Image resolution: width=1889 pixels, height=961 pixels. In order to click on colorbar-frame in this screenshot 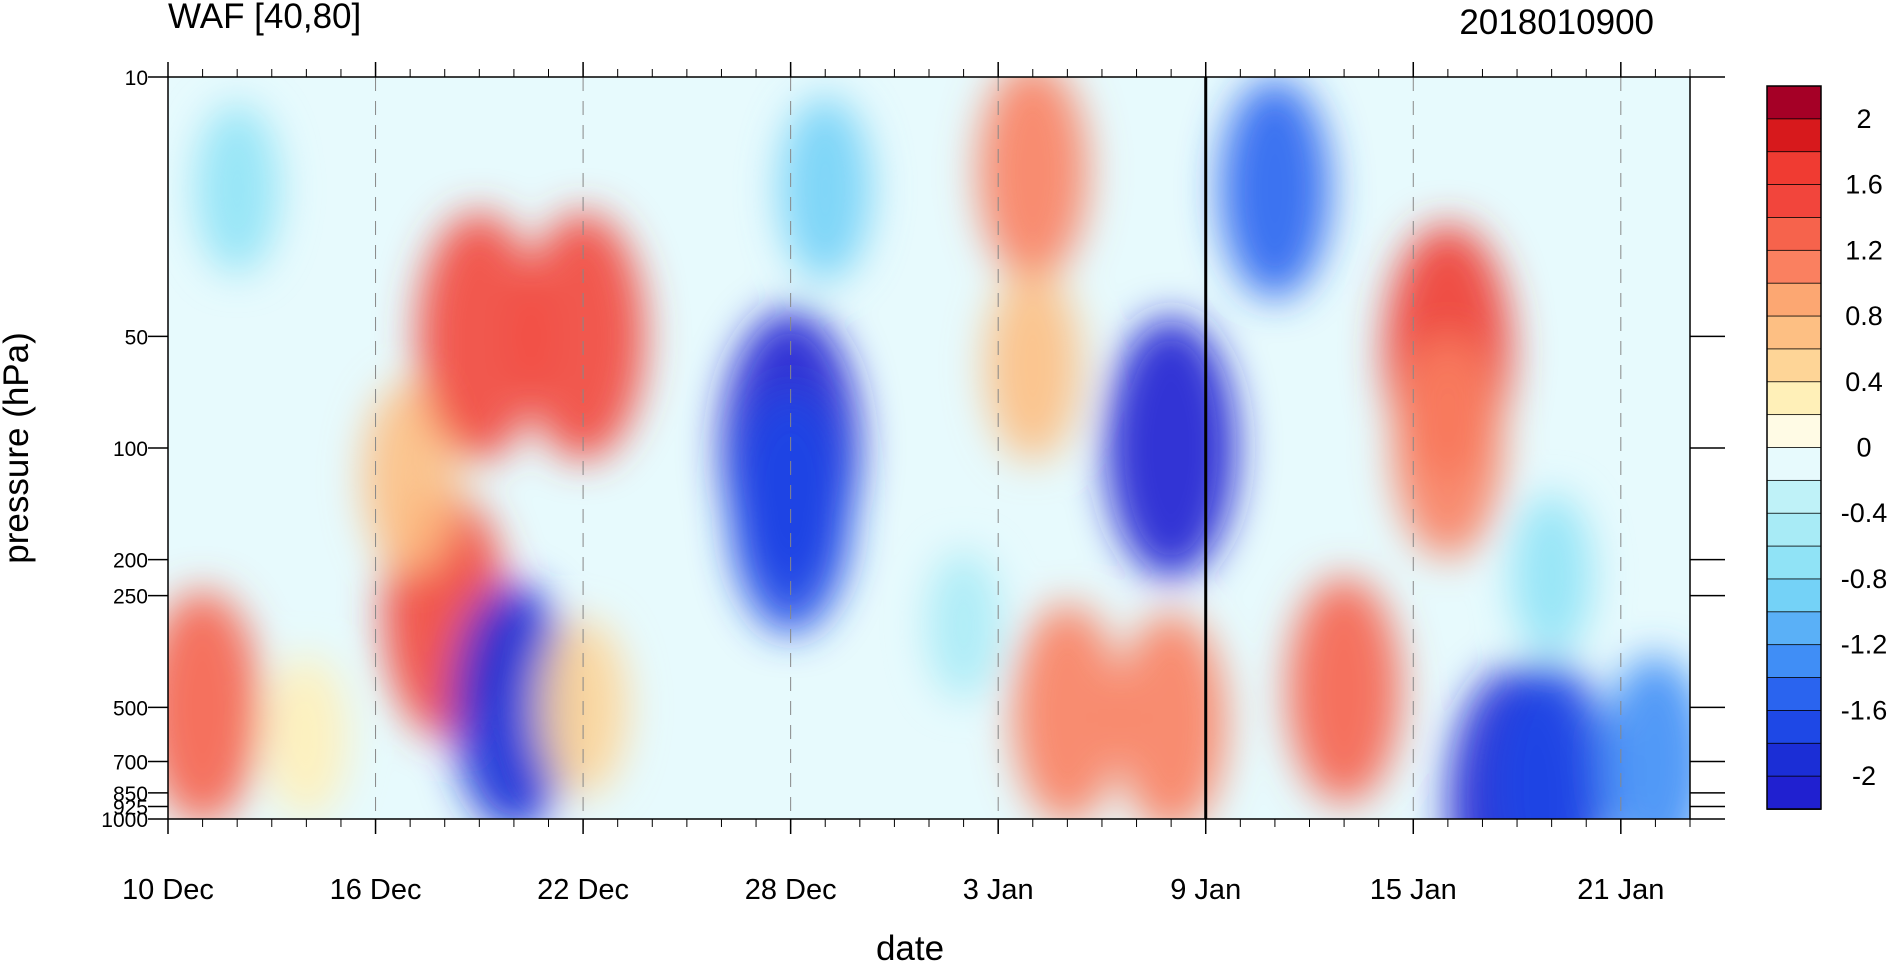, I will do `click(1794, 447)`.